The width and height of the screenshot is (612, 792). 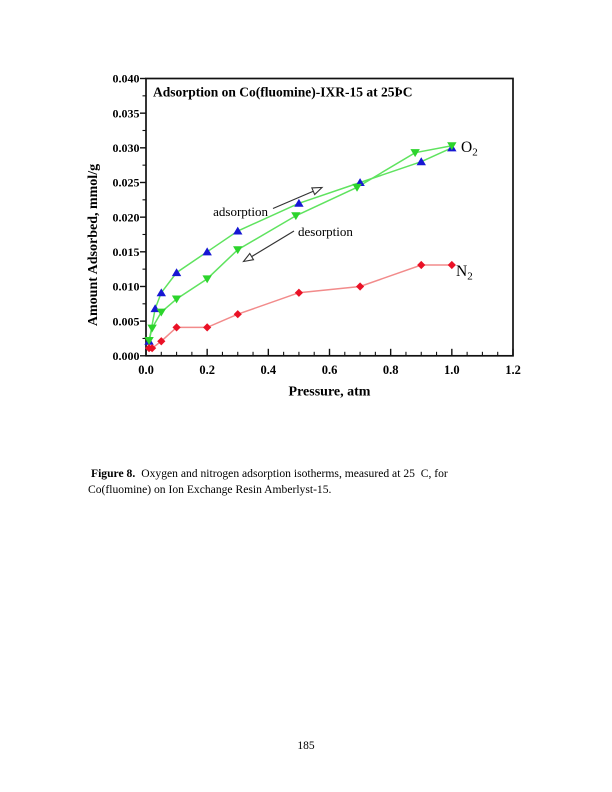 I want to click on label-o2: O2, so click(x=469, y=149).